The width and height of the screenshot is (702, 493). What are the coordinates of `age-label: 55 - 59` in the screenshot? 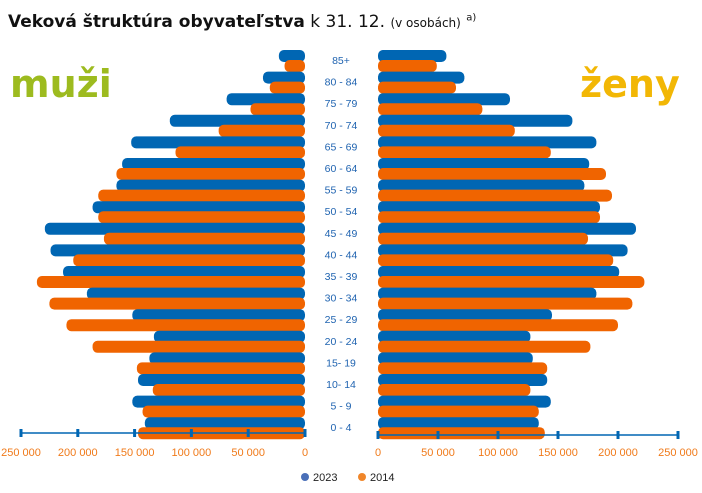 It's located at (341, 191).